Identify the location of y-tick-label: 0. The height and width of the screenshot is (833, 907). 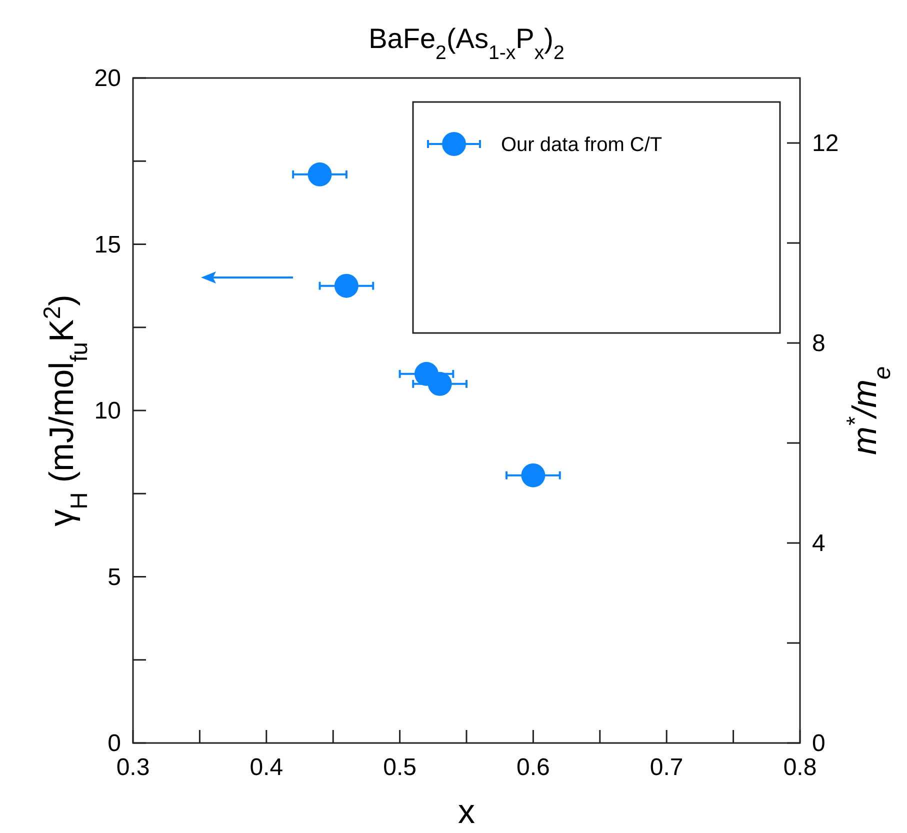
(114, 743).